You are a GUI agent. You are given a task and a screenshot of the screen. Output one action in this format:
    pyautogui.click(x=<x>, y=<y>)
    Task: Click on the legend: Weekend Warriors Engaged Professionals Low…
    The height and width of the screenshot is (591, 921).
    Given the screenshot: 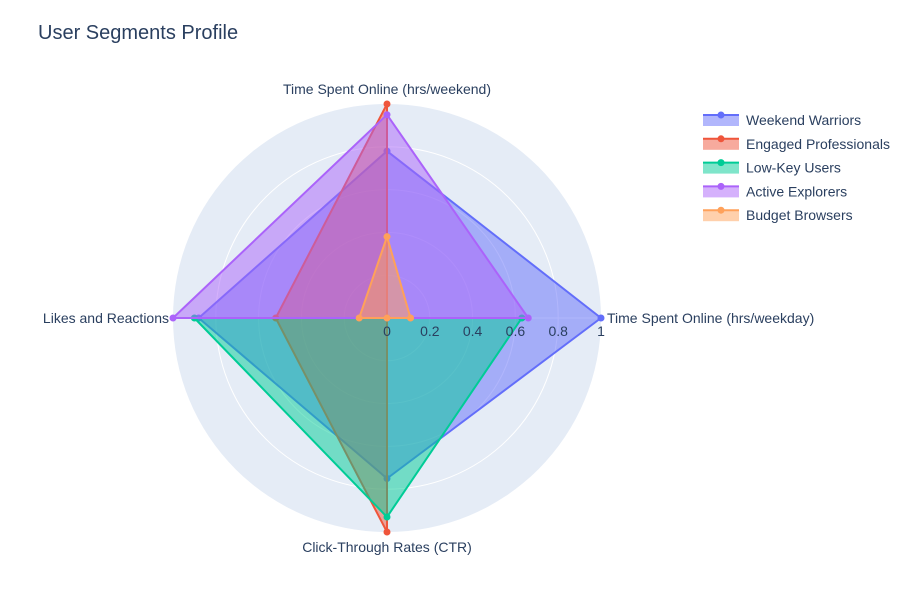 What is the action you would take?
    pyautogui.click(x=796, y=167)
    